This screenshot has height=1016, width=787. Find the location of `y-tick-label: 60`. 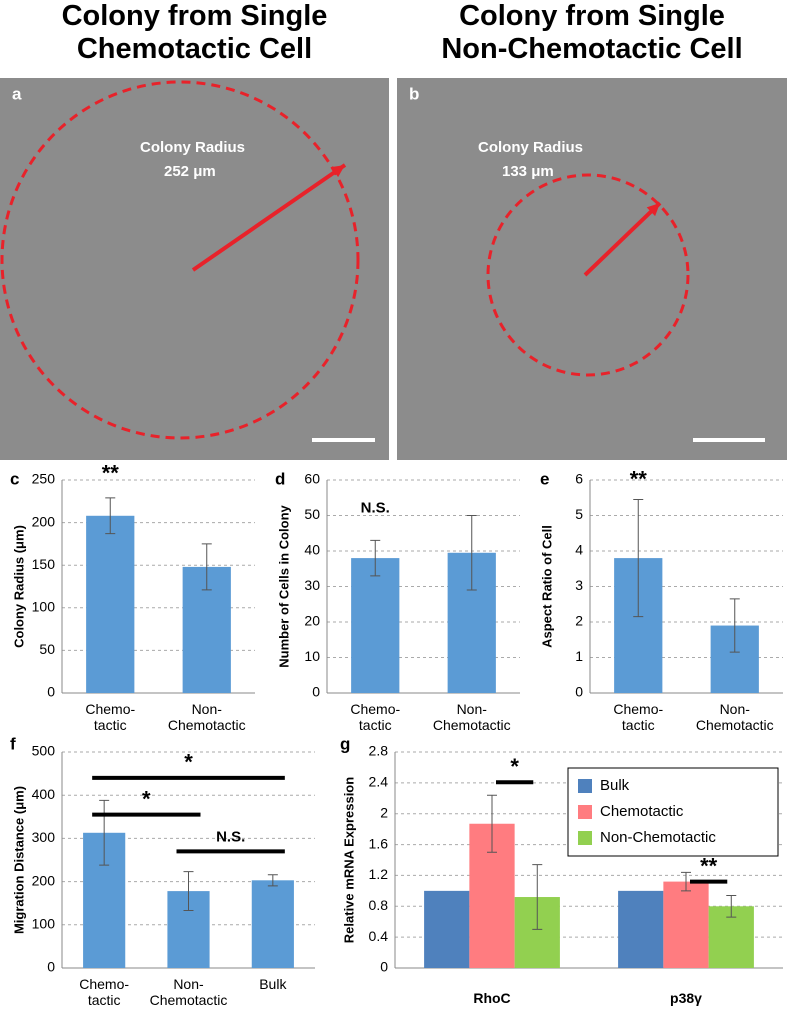

y-tick-label: 60 is located at coordinates (312, 479).